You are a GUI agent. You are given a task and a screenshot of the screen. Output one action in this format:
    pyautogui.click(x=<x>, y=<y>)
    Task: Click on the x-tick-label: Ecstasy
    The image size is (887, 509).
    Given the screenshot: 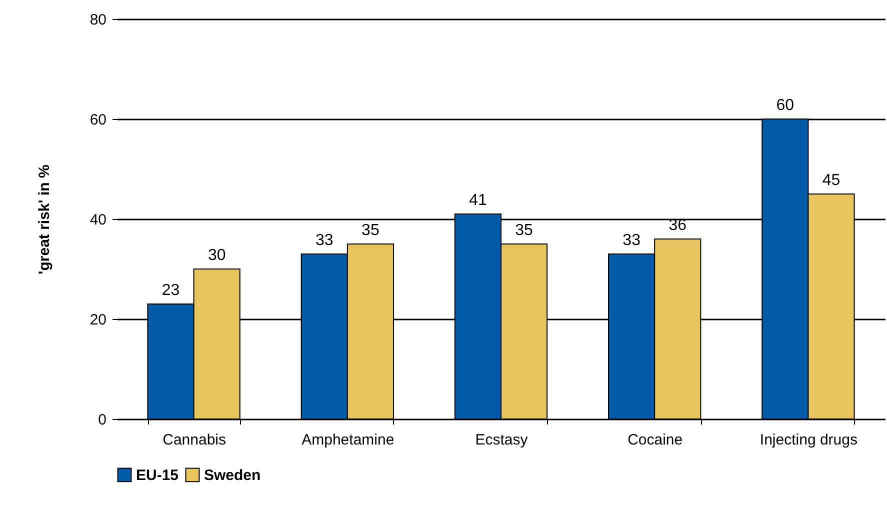 What is the action you would take?
    pyautogui.click(x=501, y=440)
    